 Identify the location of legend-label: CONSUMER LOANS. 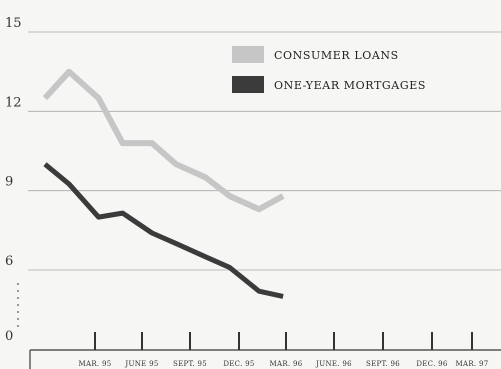
(336, 55).